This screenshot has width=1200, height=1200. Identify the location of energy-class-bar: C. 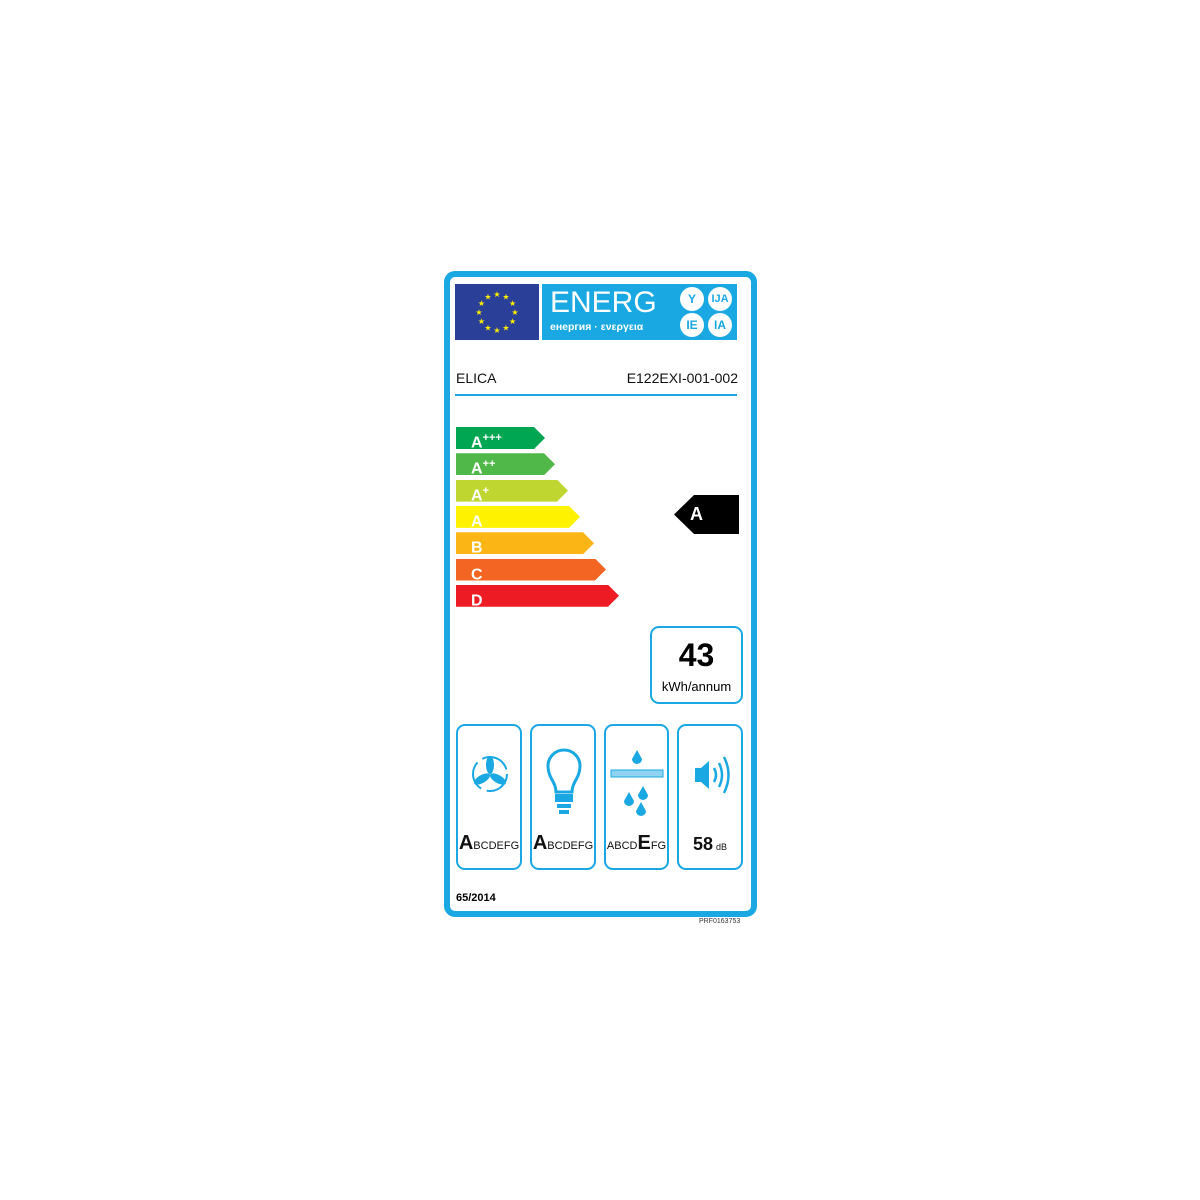
(531, 570).